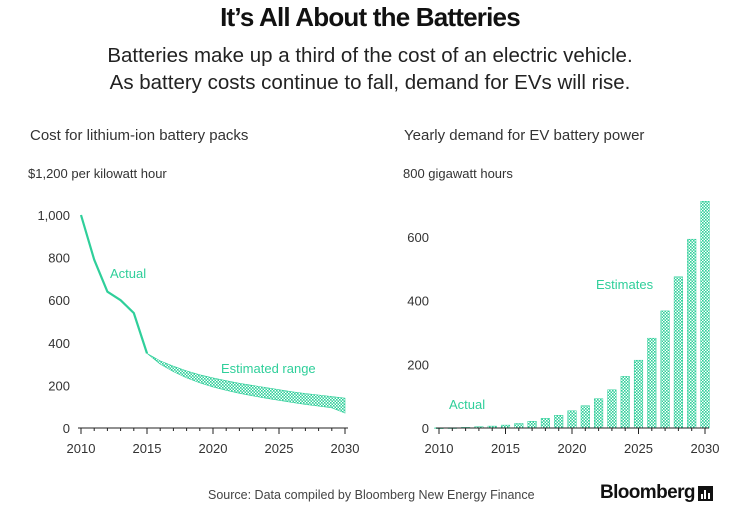 This screenshot has width=740, height=513. What do you see at coordinates (213, 448) in the screenshot?
I see `cost-x-tick-label: 2020` at bounding box center [213, 448].